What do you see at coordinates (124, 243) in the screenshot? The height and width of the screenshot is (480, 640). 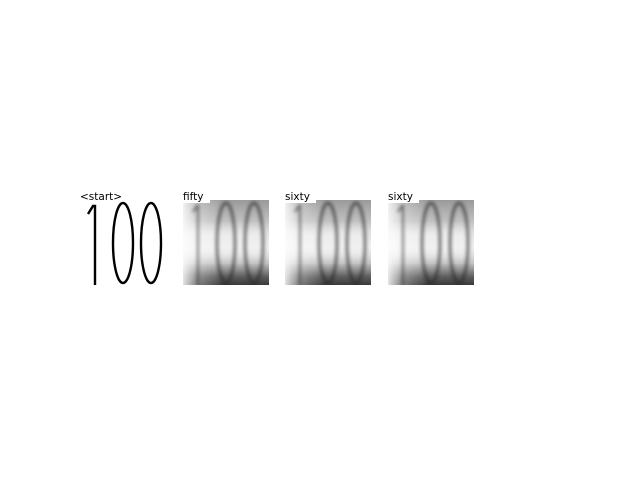 I see `digits-100-image` at bounding box center [124, 243].